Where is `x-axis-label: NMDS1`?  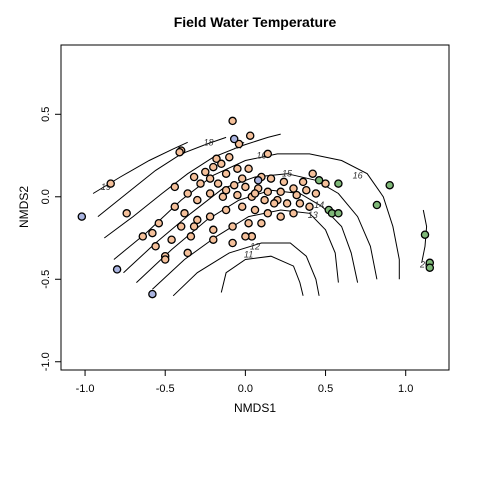
x-axis-label: NMDS1 is located at coordinates (255, 408).